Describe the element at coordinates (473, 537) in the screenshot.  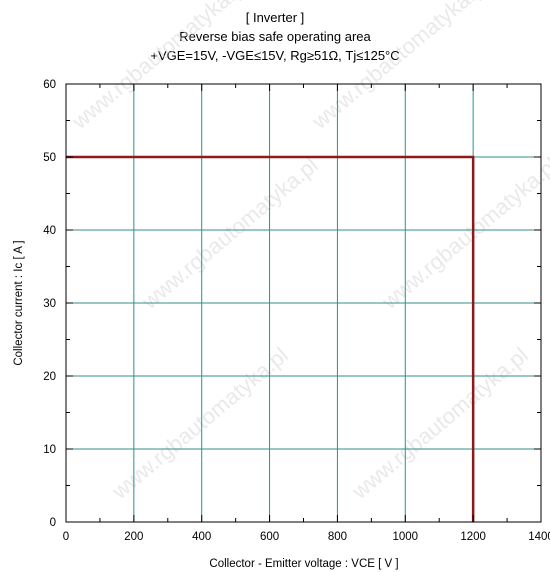
I see `x-tick-label: 1200` at that location.